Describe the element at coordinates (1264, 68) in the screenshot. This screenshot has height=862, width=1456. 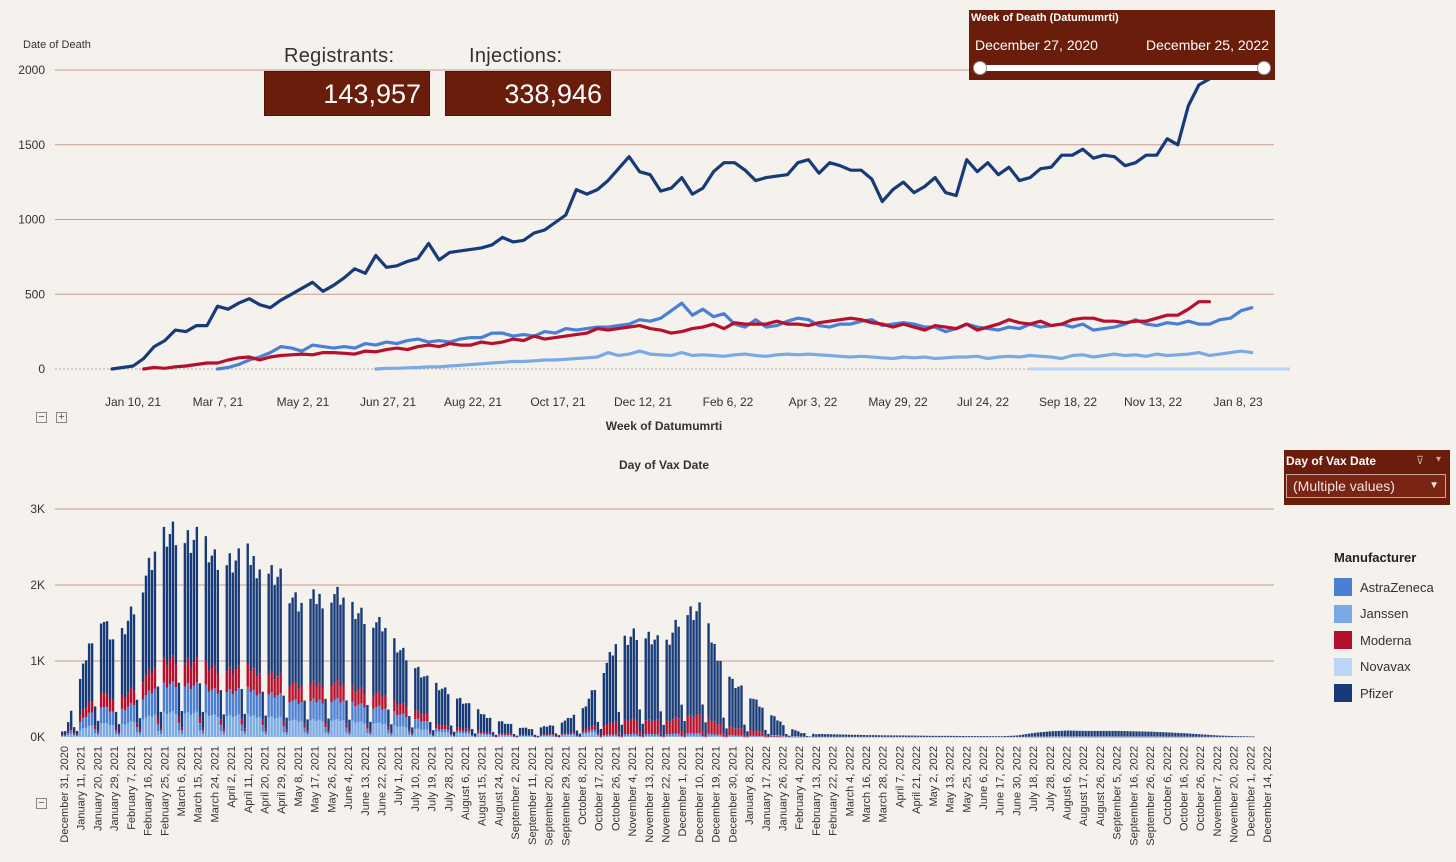
I see `date-range-end-handle` at that location.